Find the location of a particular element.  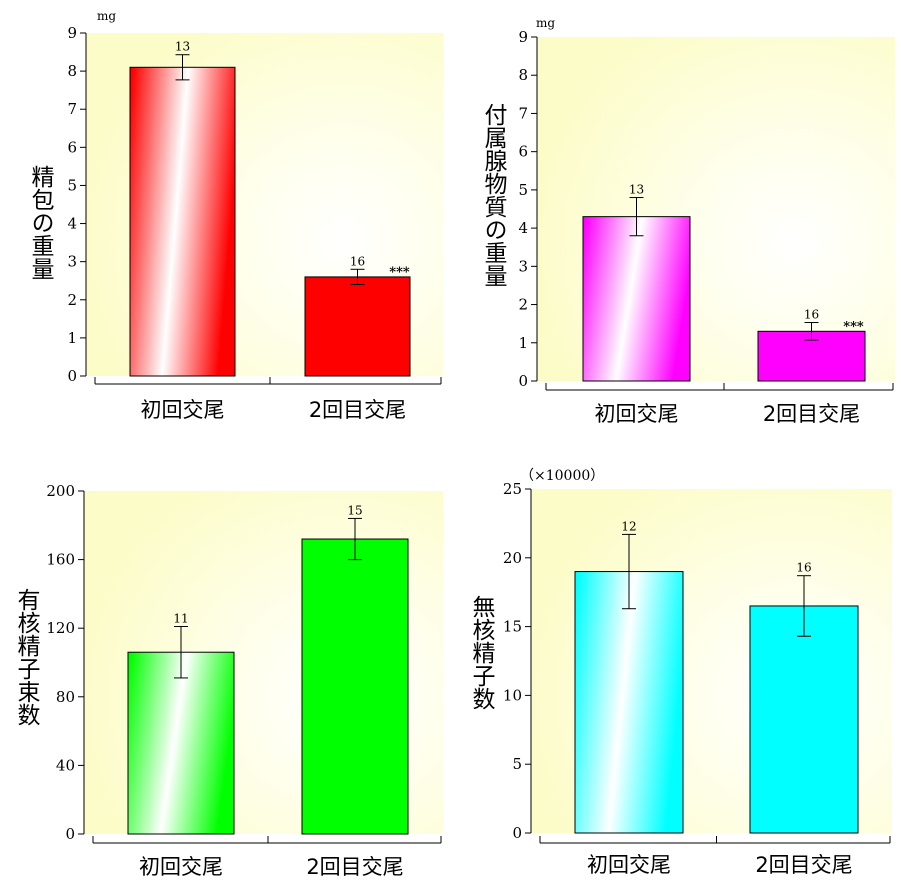

unit-label-x10000: （×10000） is located at coordinates (562, 476).